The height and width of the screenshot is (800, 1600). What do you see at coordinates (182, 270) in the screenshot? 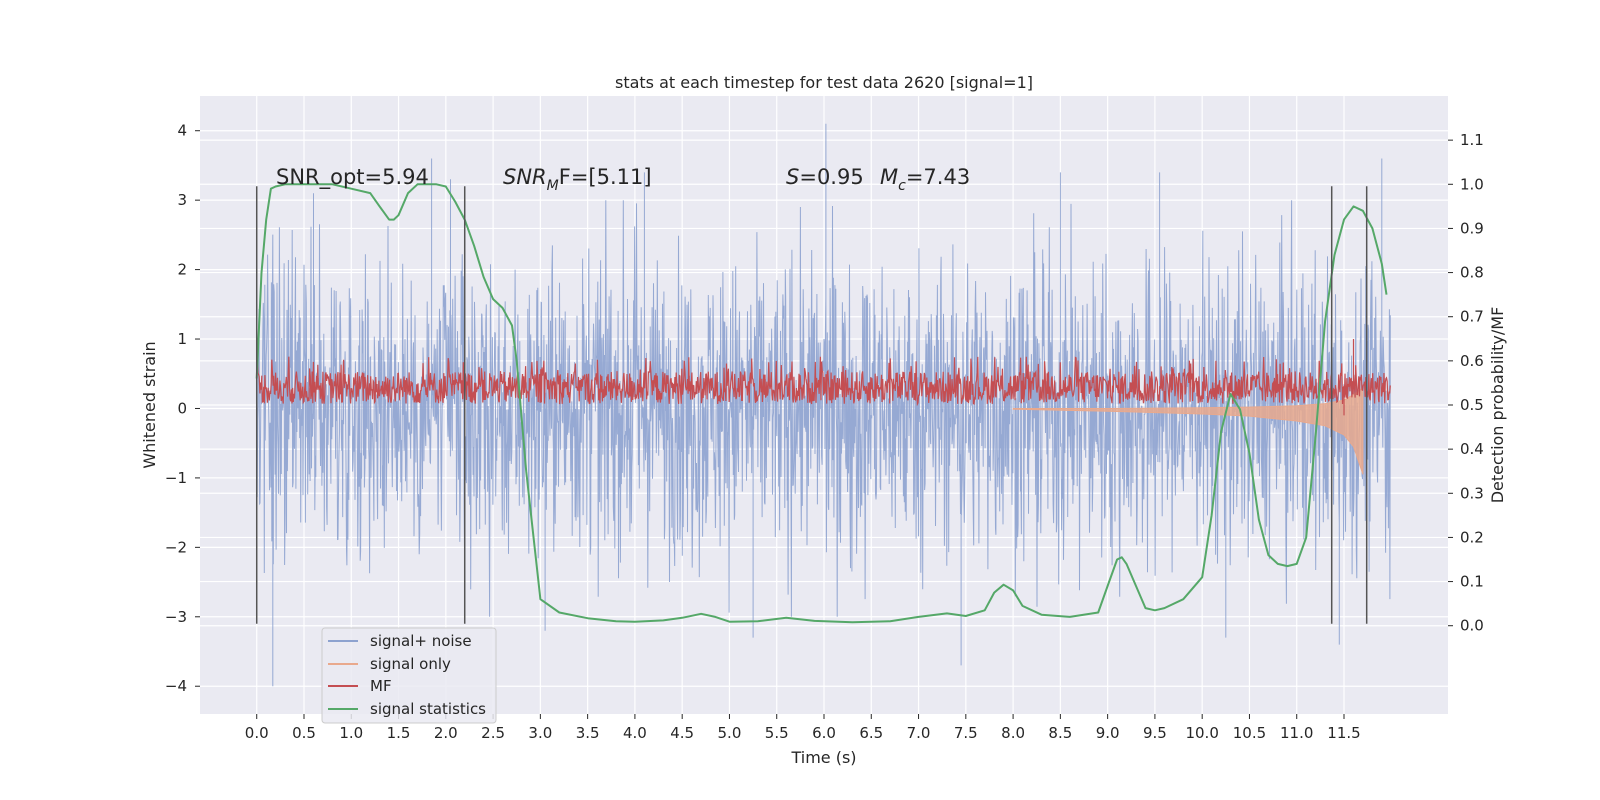
I see `y-tick-label: 2` at bounding box center [182, 270].